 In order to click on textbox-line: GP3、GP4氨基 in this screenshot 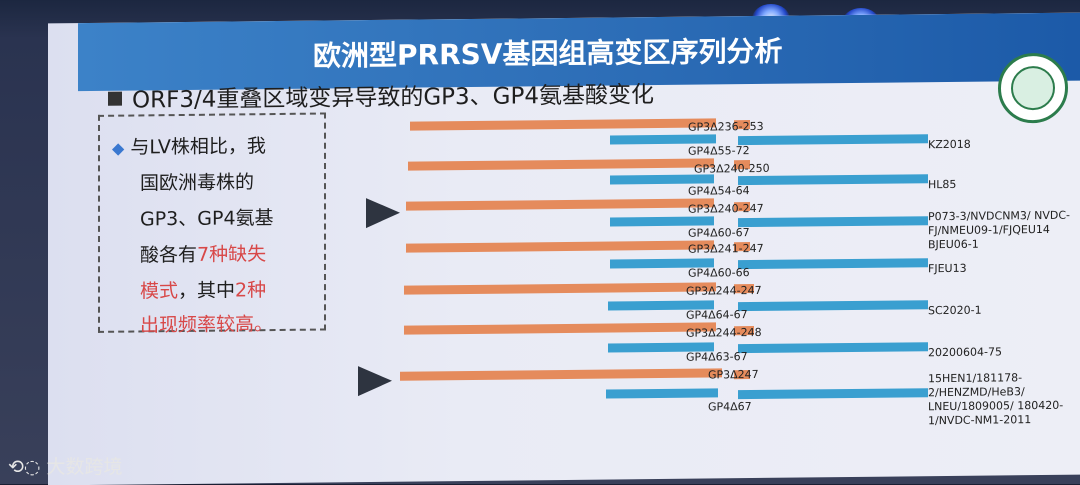, I will do `click(207, 219)`.